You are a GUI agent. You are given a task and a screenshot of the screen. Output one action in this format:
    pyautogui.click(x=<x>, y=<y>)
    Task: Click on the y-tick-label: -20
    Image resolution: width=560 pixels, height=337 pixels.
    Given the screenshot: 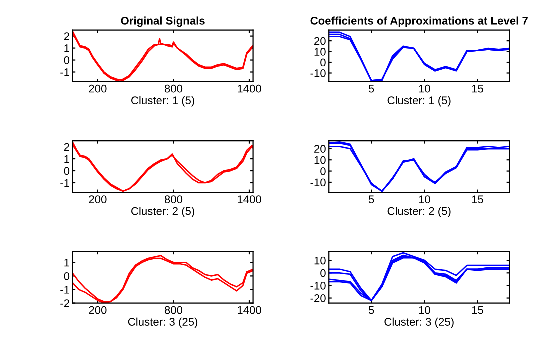 What is the action you would take?
    pyautogui.click(x=318, y=298)
    